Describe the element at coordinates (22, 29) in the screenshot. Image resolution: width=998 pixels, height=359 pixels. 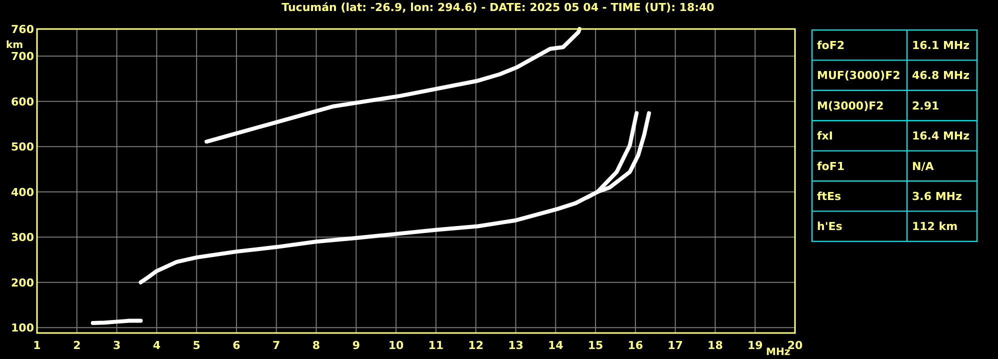
I see `y-tick-label: 760` at that location.